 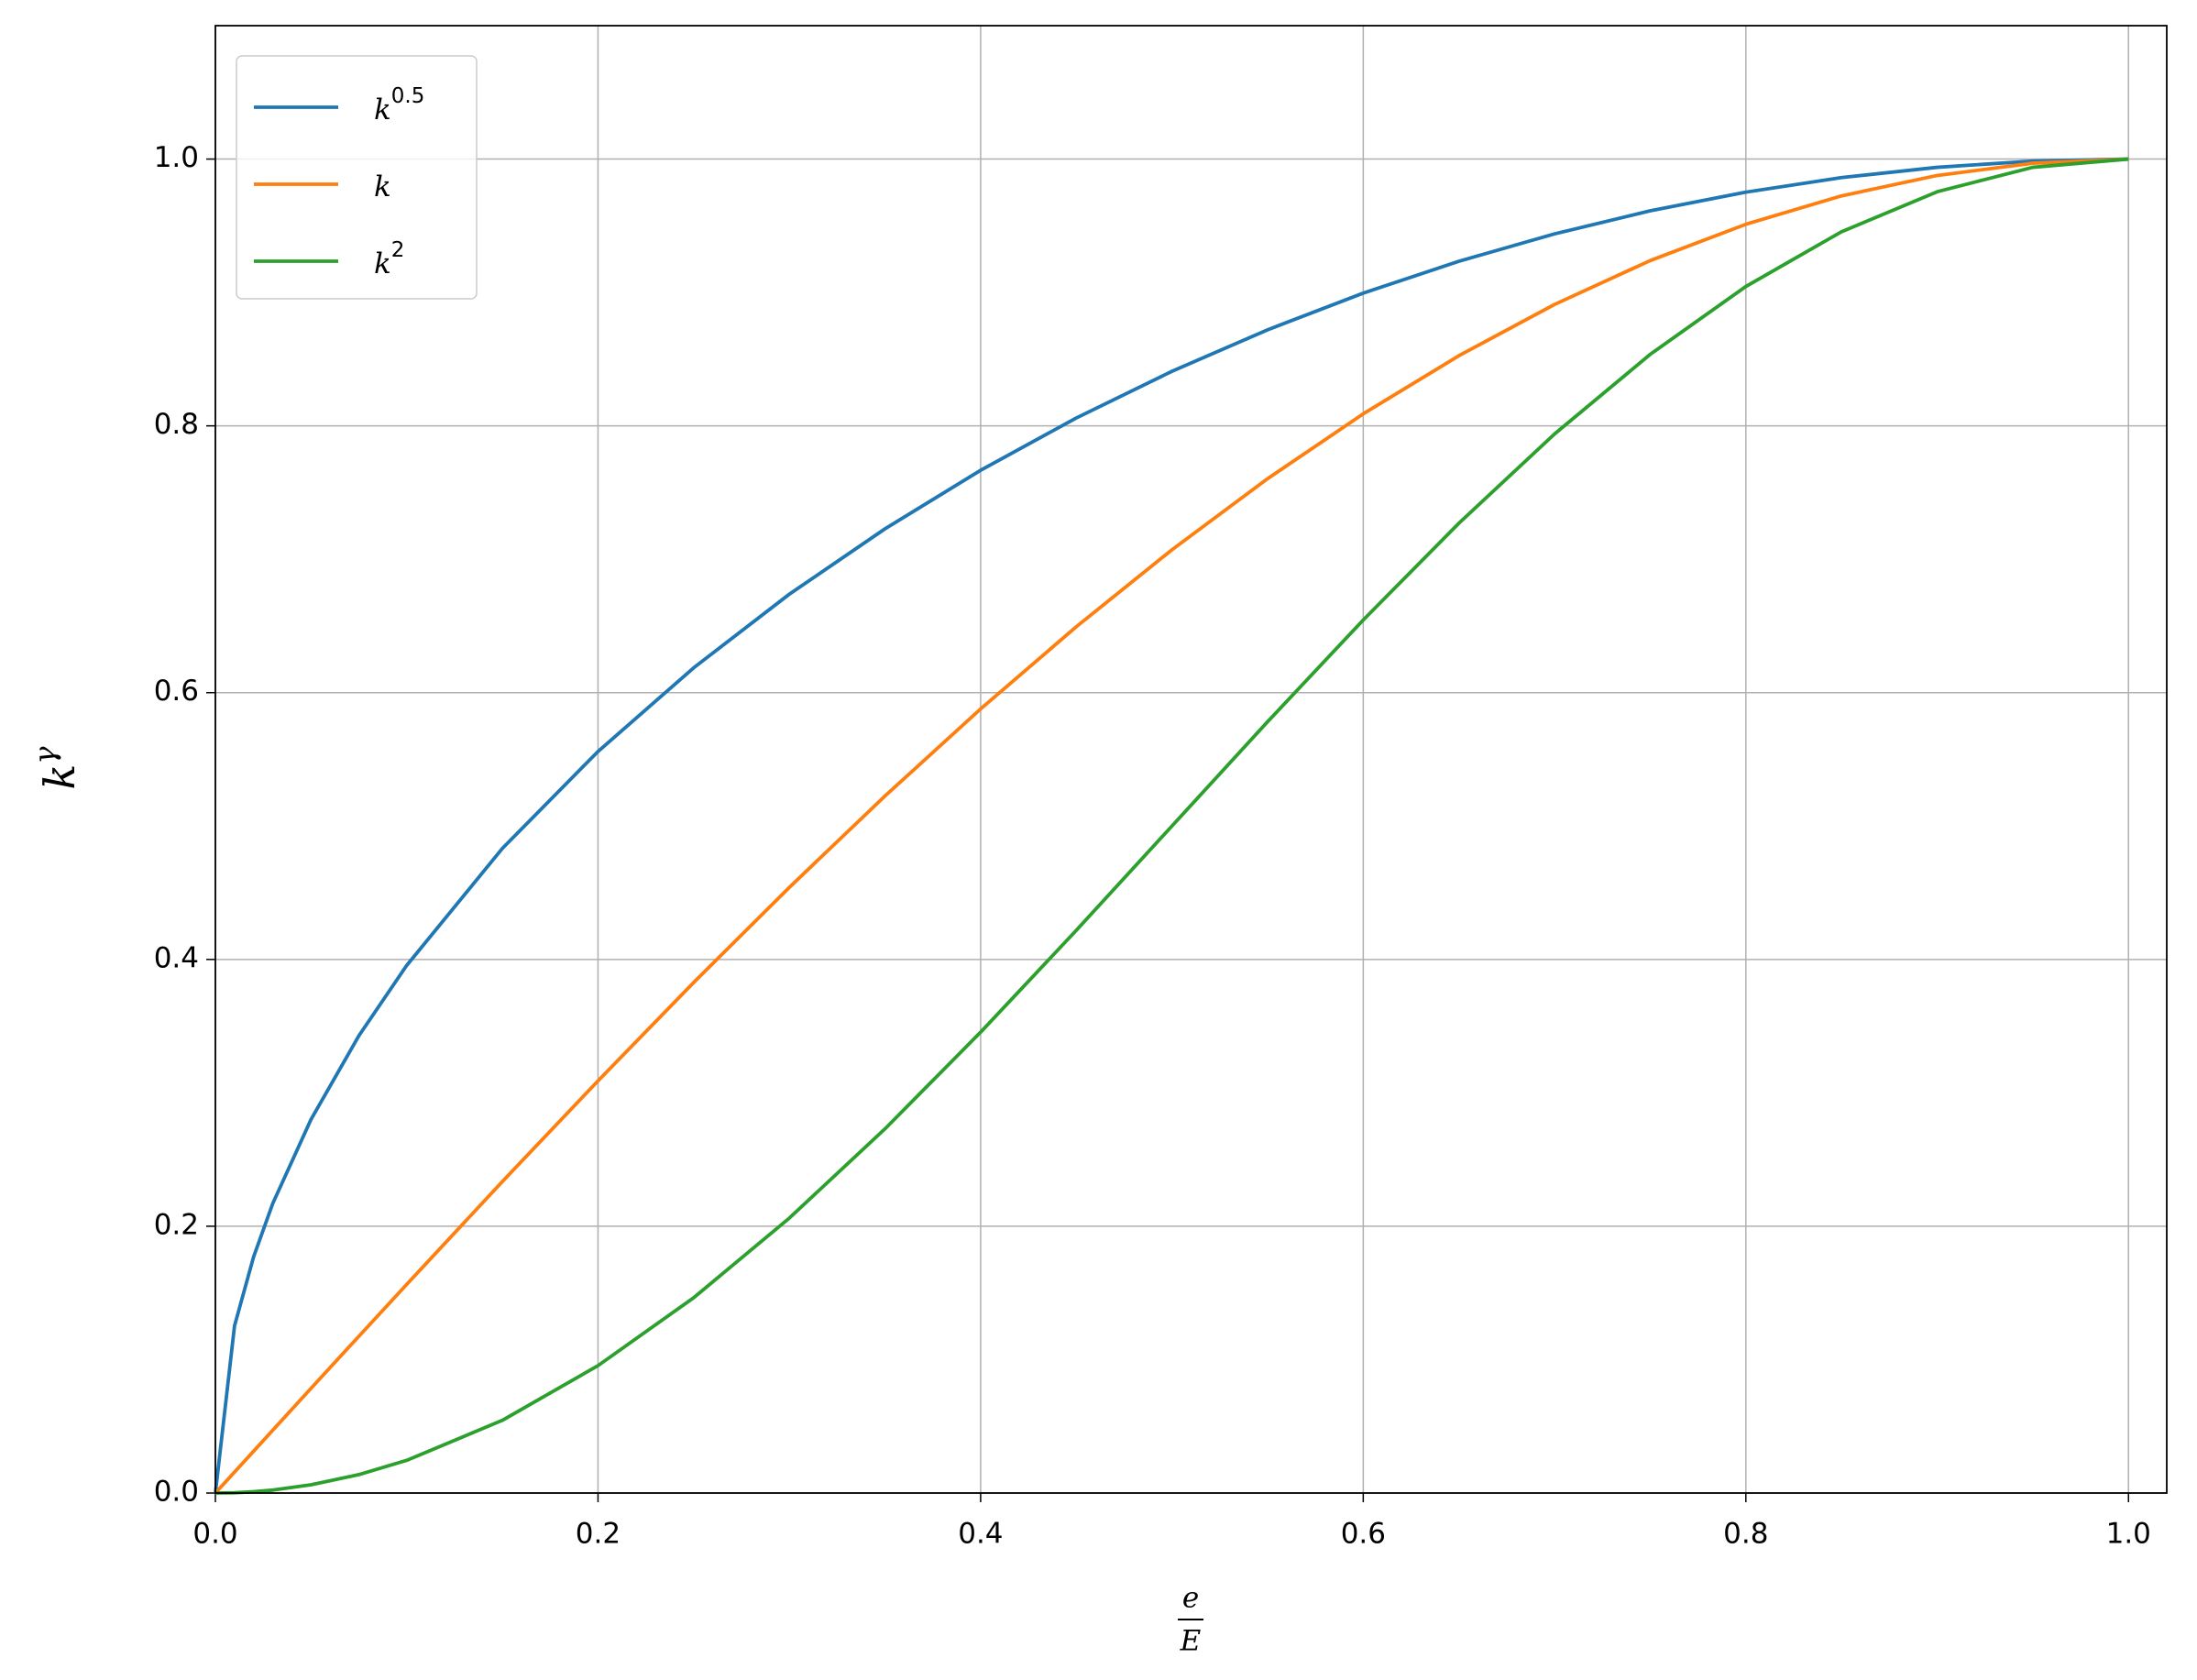 What do you see at coordinates (1191, 1641) in the screenshot?
I see `x-label-denominator: E` at bounding box center [1191, 1641].